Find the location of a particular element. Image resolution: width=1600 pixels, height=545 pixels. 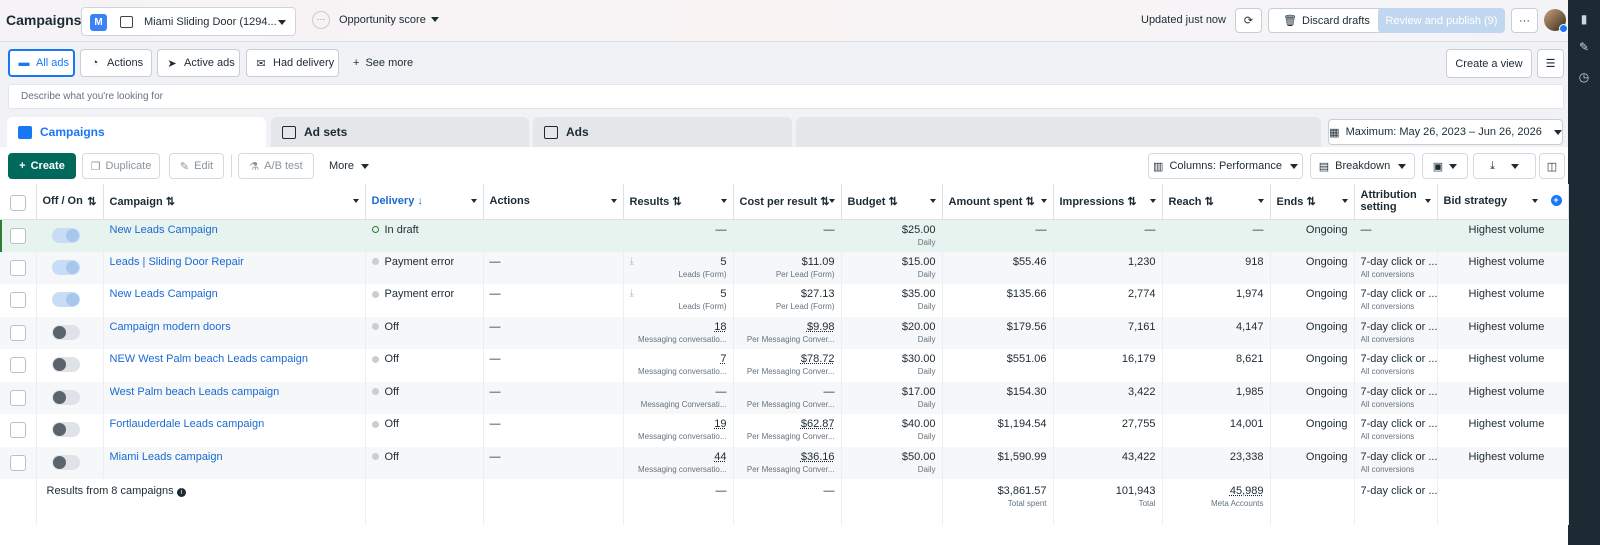

create-button: + Create is located at coordinates (42, 166).